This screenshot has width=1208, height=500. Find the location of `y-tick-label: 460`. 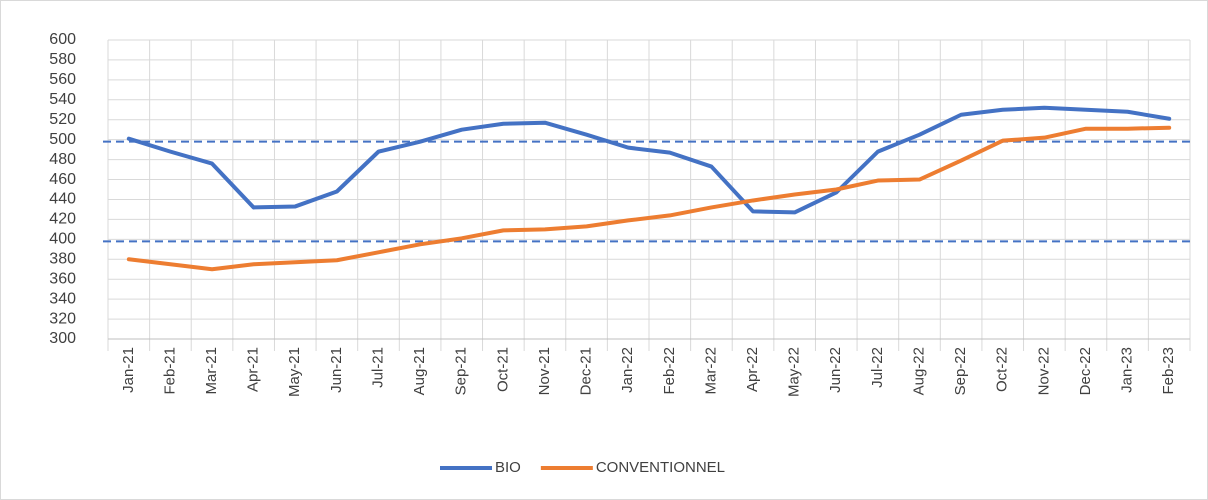

y-tick-label: 460 is located at coordinates (62, 179).